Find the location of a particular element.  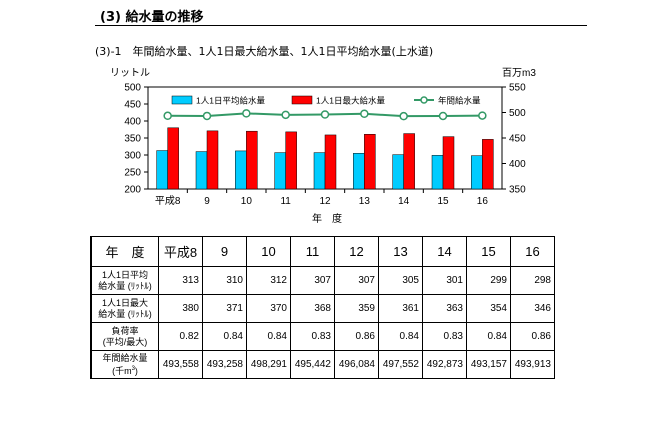

y-left-tick-label: 200 is located at coordinates (132, 190).